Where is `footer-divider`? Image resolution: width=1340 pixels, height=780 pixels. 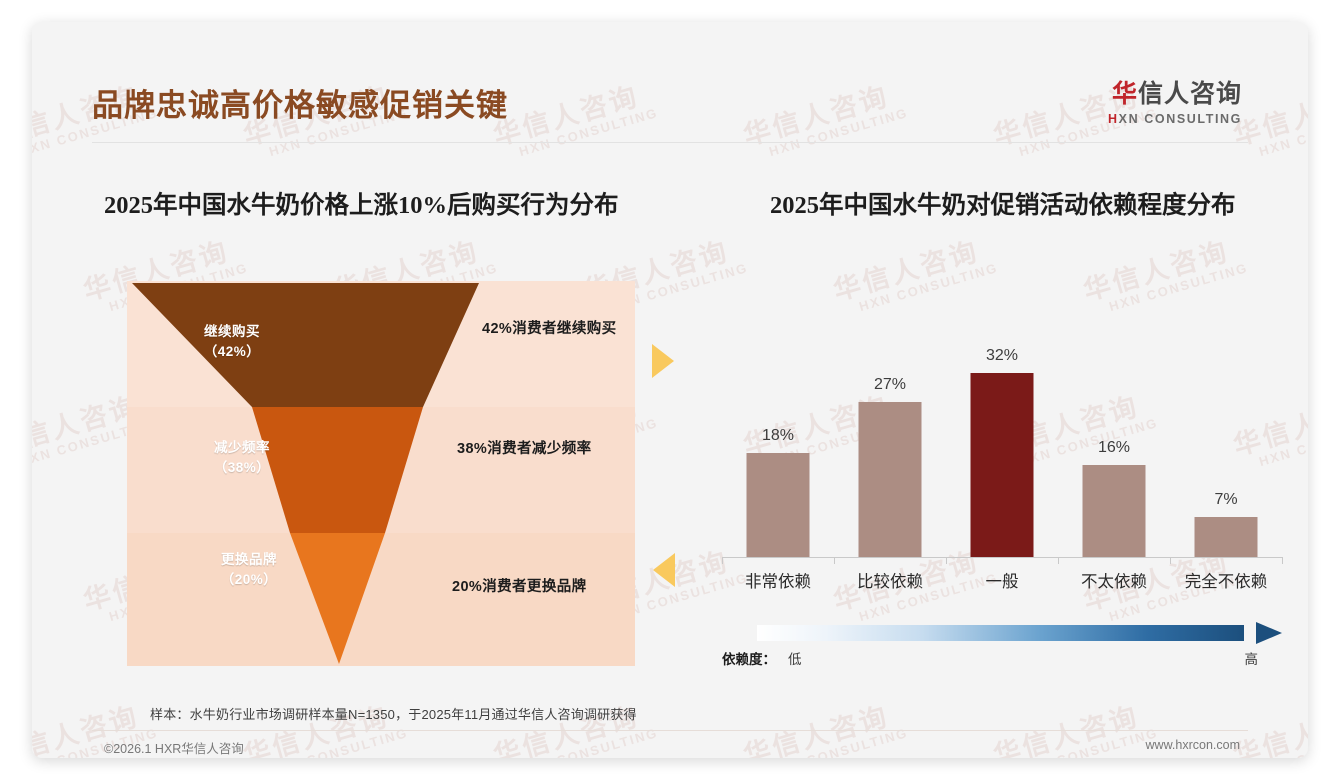
footer-divider is located at coordinates (670, 730).